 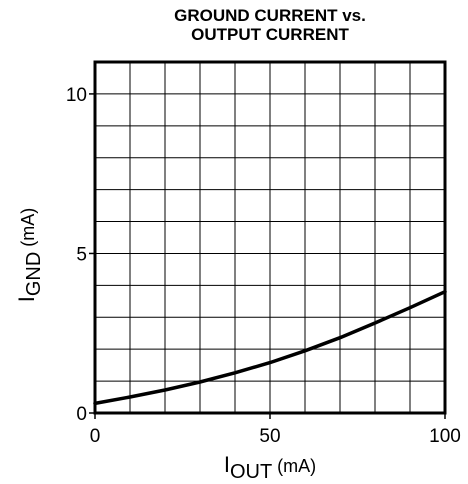 What do you see at coordinates (81, 254) in the screenshot?
I see `y-tick-label: 5` at bounding box center [81, 254].